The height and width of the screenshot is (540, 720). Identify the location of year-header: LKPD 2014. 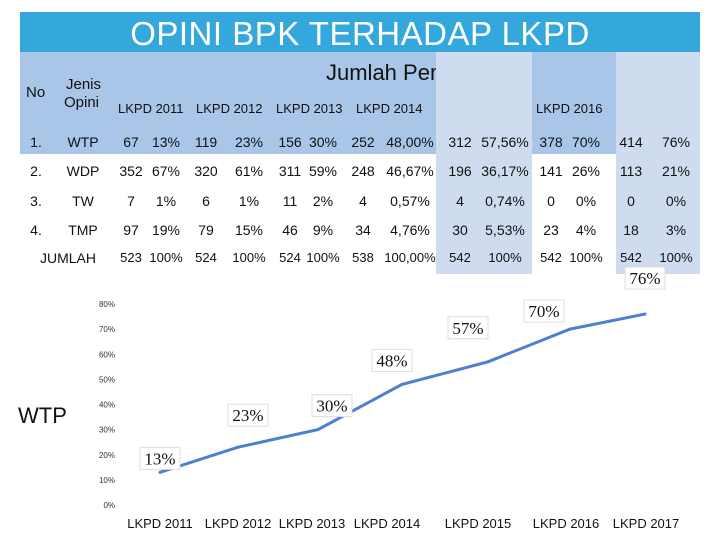
(389, 108).